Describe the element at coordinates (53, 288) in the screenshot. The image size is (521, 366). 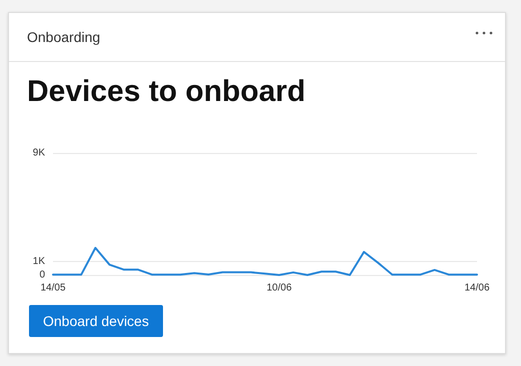
I see `x-tick-label: 14/05` at that location.